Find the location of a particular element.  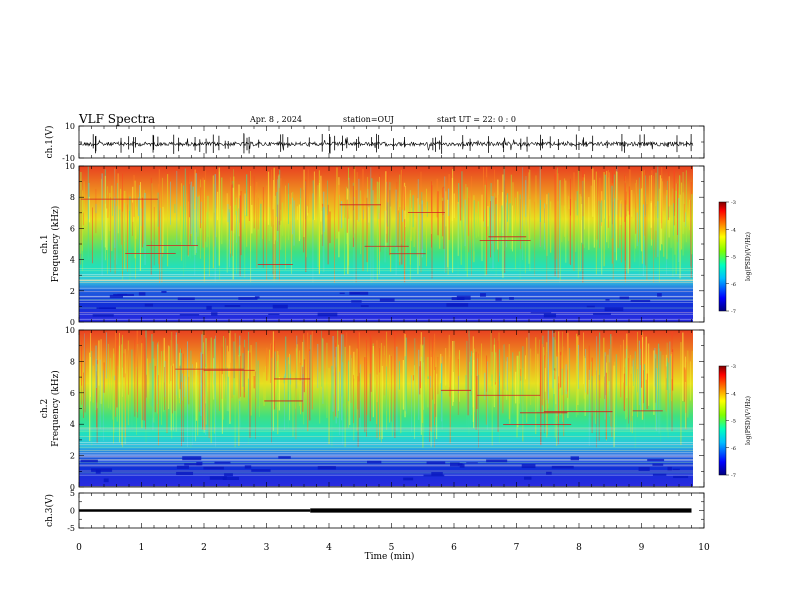

y-tick-label: 4 is located at coordinates (72, 424).